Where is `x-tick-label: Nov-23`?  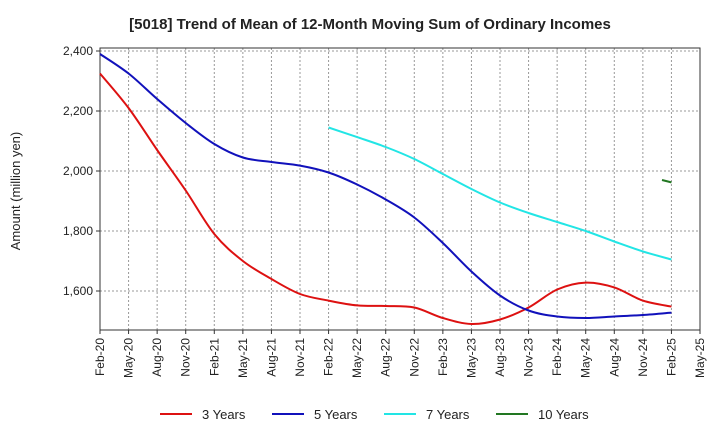
x-tick-label: Nov-23 is located at coordinates (529, 357).